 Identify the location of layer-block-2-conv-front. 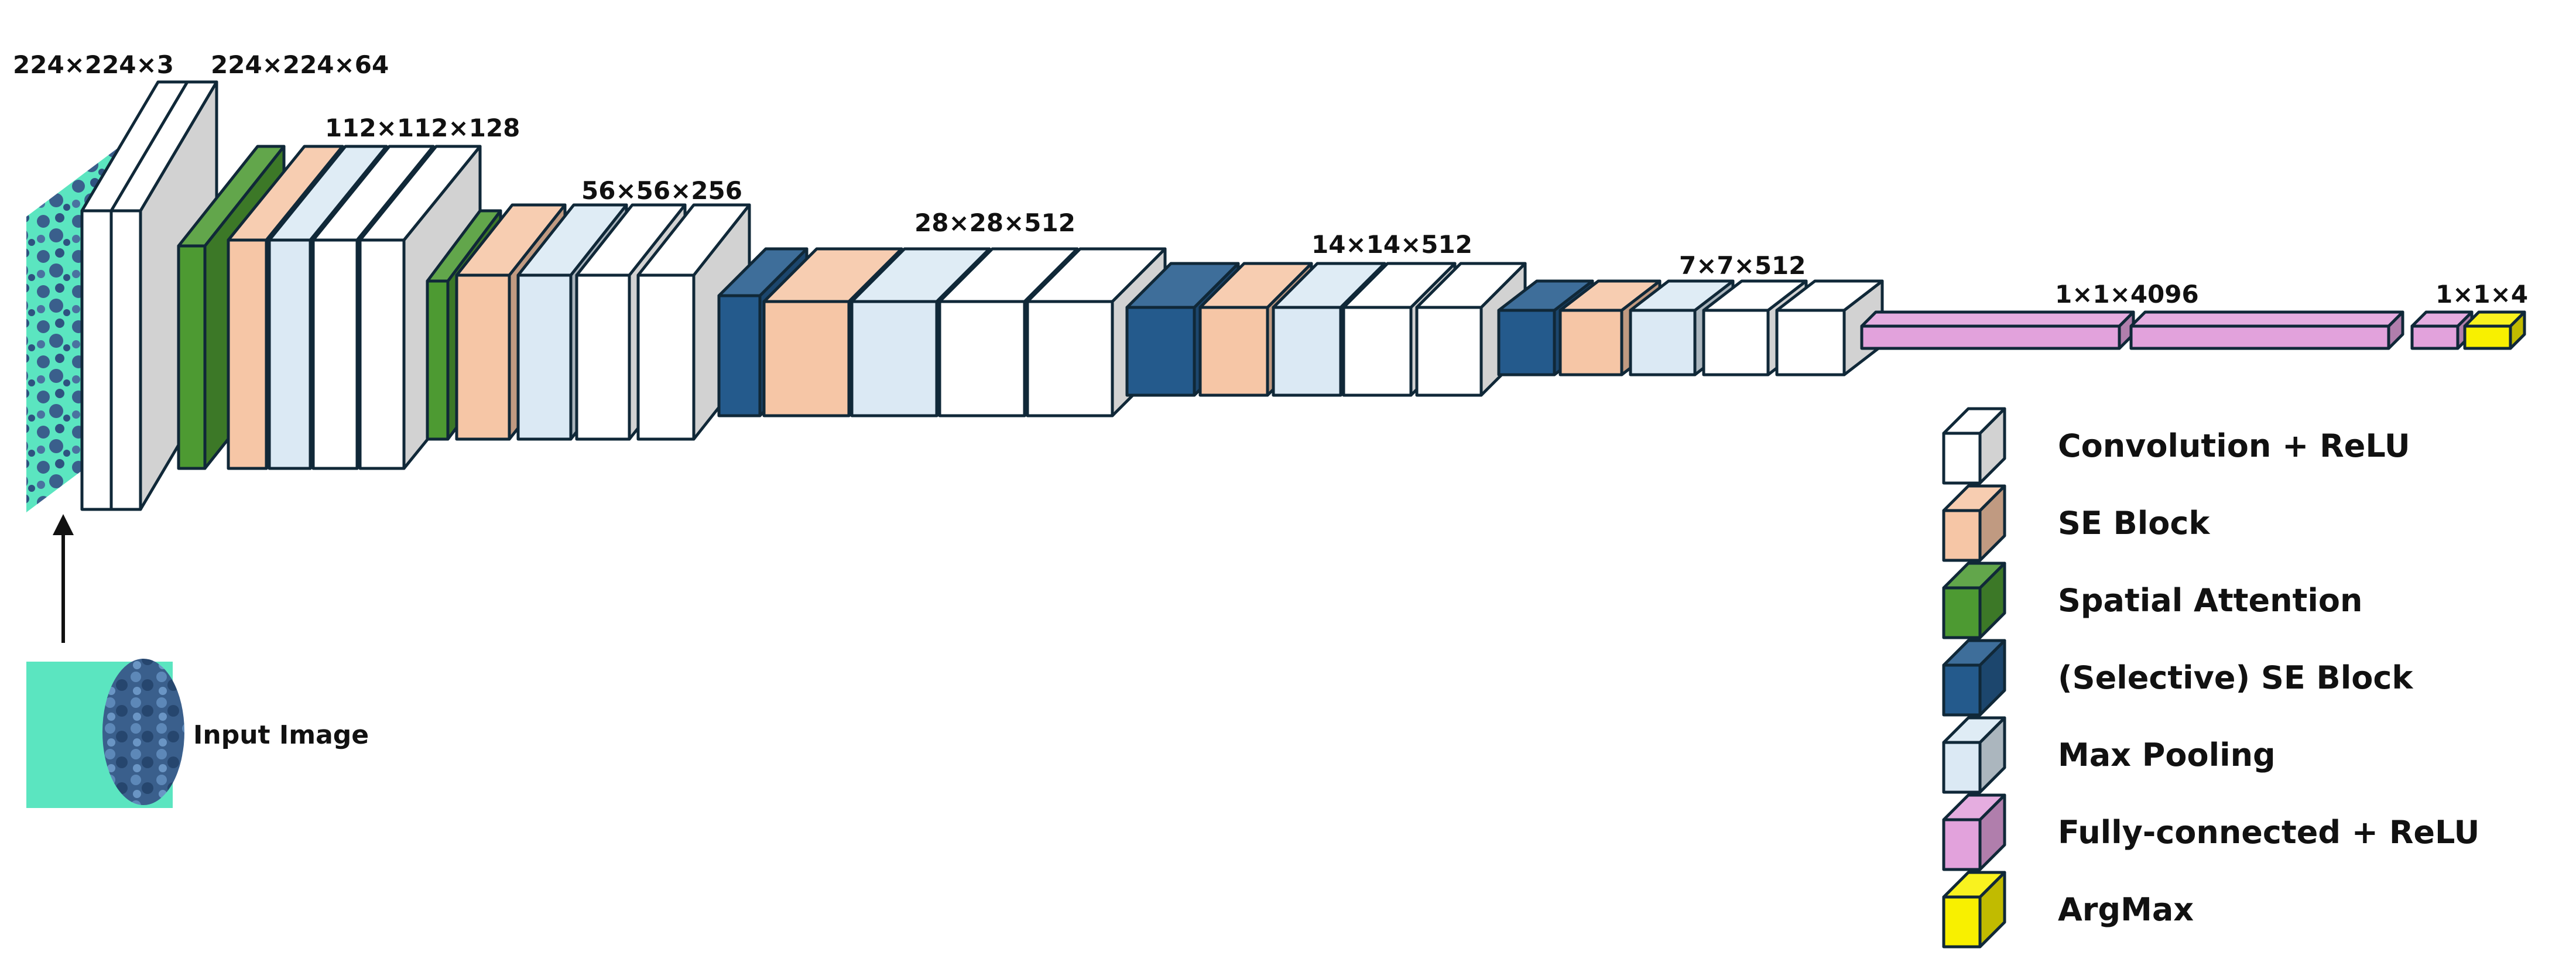
(125, 360).